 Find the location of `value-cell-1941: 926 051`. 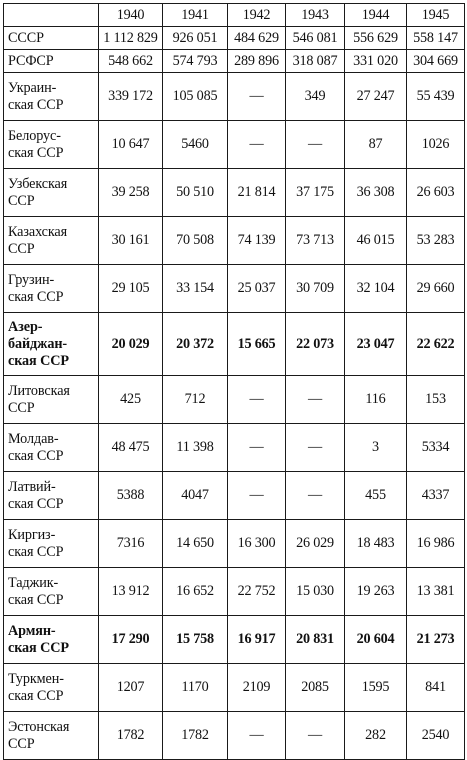

value-cell-1941: 926 051 is located at coordinates (195, 38).